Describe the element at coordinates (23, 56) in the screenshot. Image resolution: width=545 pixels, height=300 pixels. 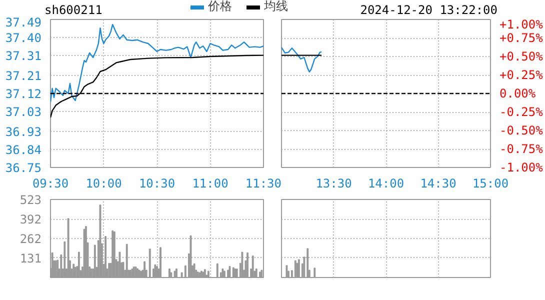
I see `y-tick-label: 37.31` at that location.